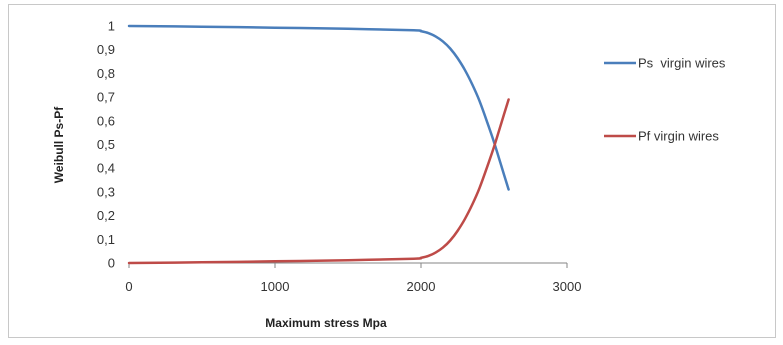  I want to click on y-tick-label: 1, so click(111, 26).